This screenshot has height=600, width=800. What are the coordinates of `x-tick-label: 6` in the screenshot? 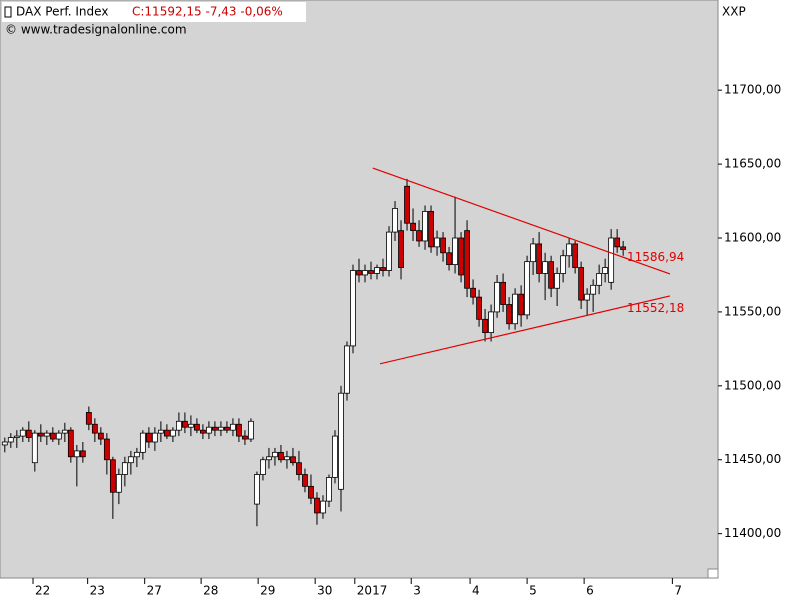 It's located at (590, 591).